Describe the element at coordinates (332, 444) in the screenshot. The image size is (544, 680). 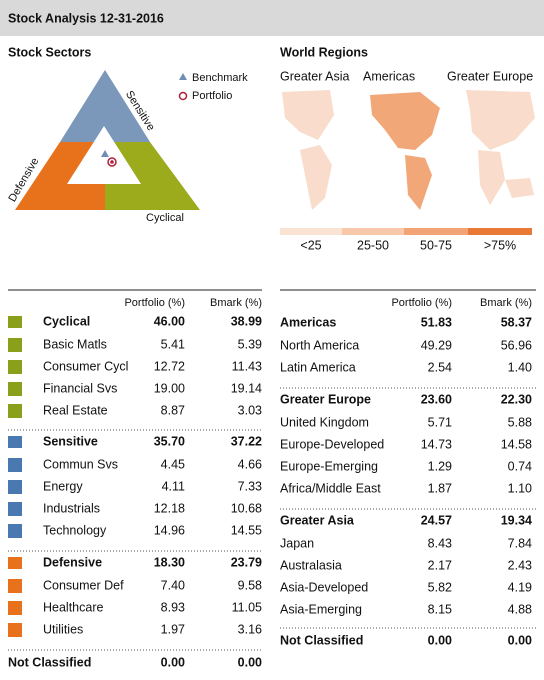
I see `row-name: Europe-Developed` at that location.